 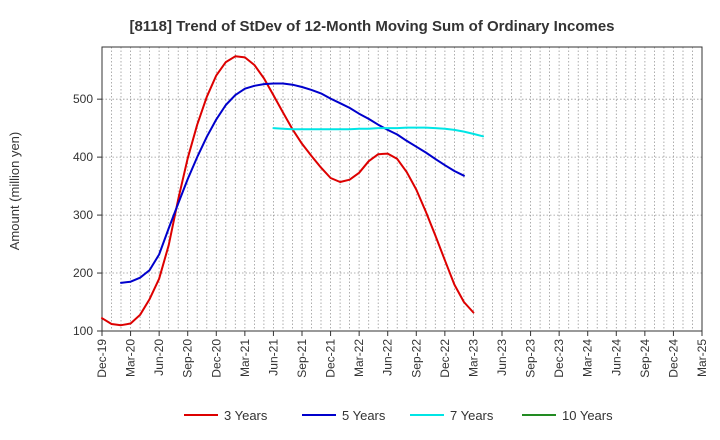 What do you see at coordinates (587, 415) in the screenshot?
I see `legend-label-10-years: 10 Years` at bounding box center [587, 415].